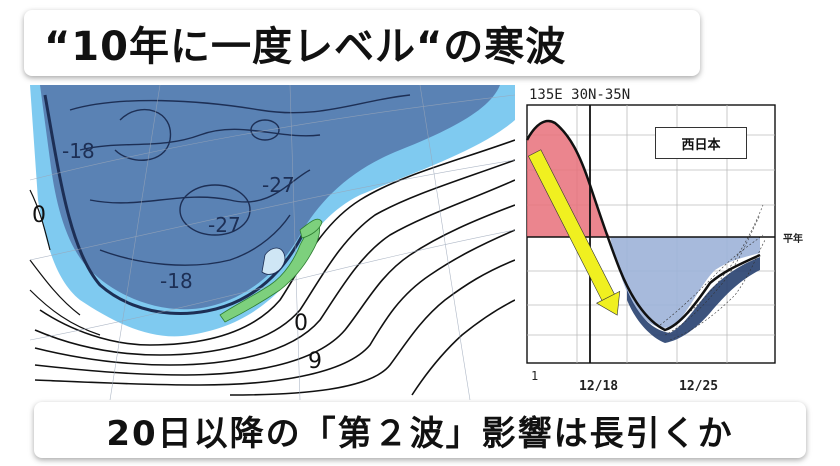 This screenshot has height=466, width=840. Describe the element at coordinates (701, 143) in the screenshot. I see `region-label: 西日本` at that location.